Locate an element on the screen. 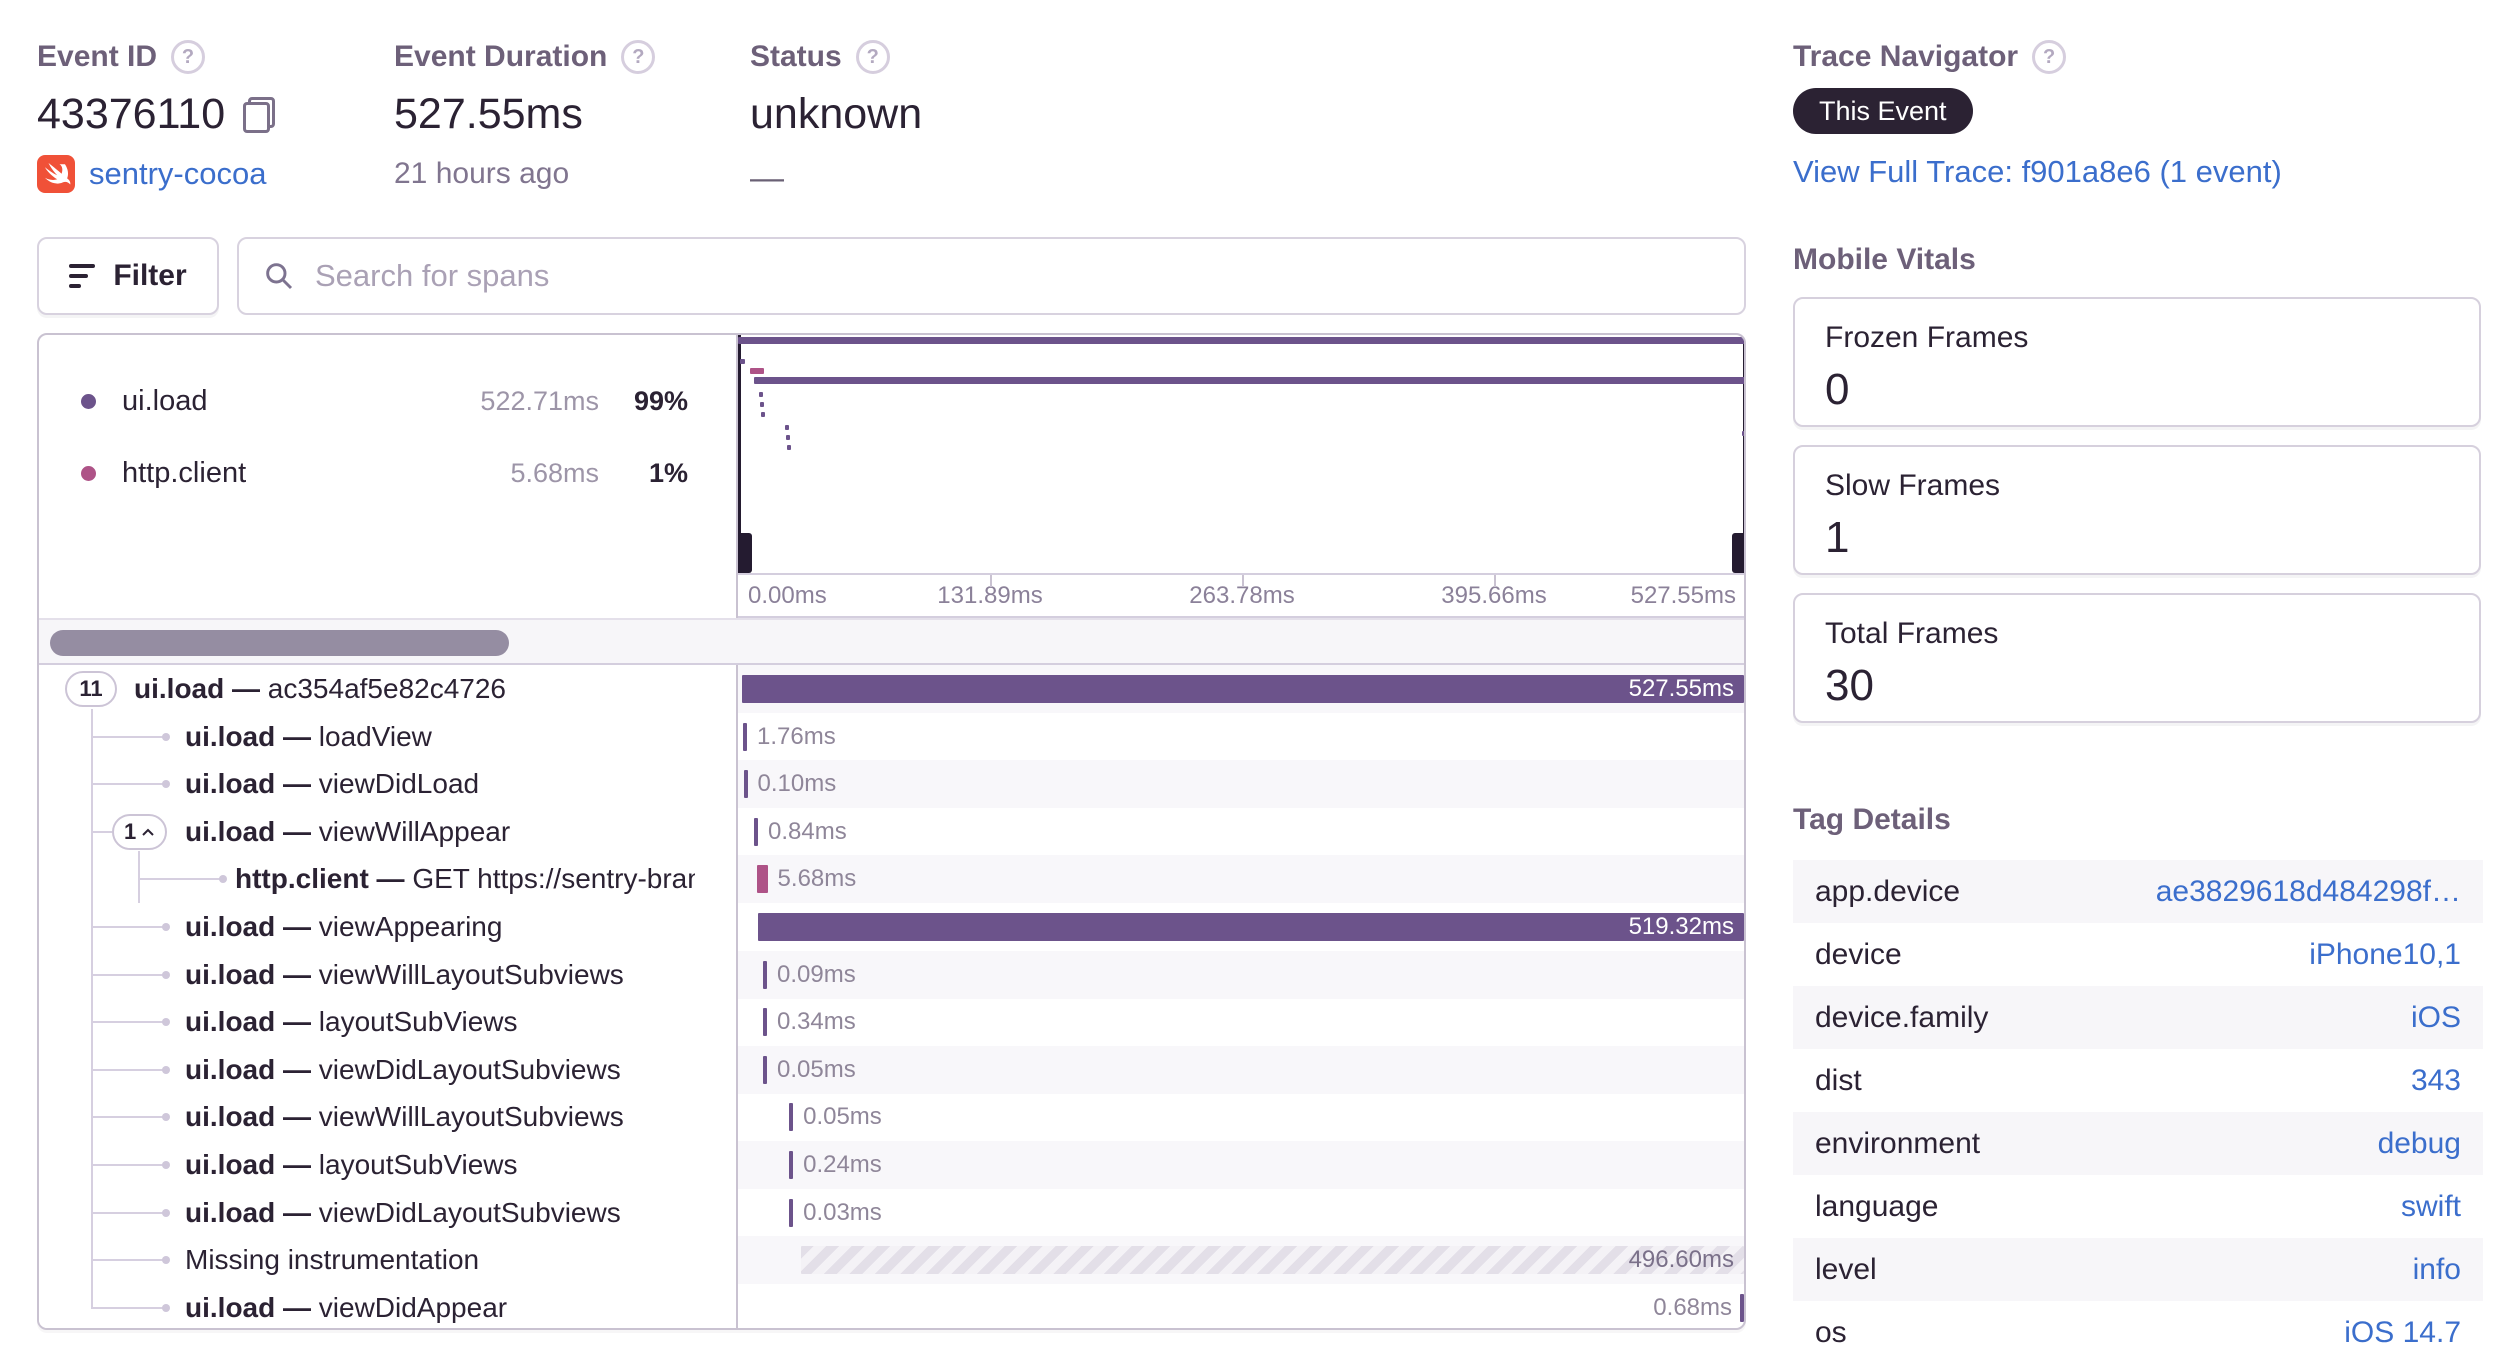 The image size is (2494, 1366). event-duration-value: 527.55ms is located at coordinates (488, 114).